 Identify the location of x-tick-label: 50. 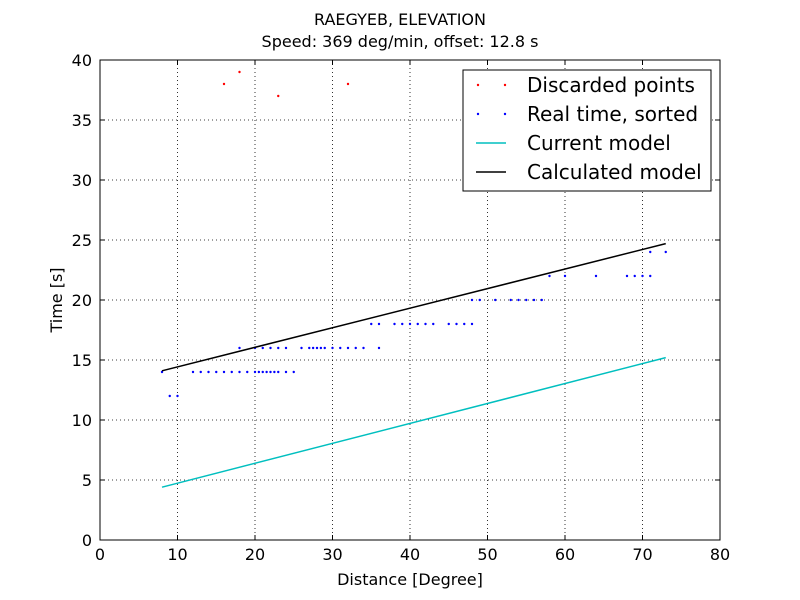
(487, 554).